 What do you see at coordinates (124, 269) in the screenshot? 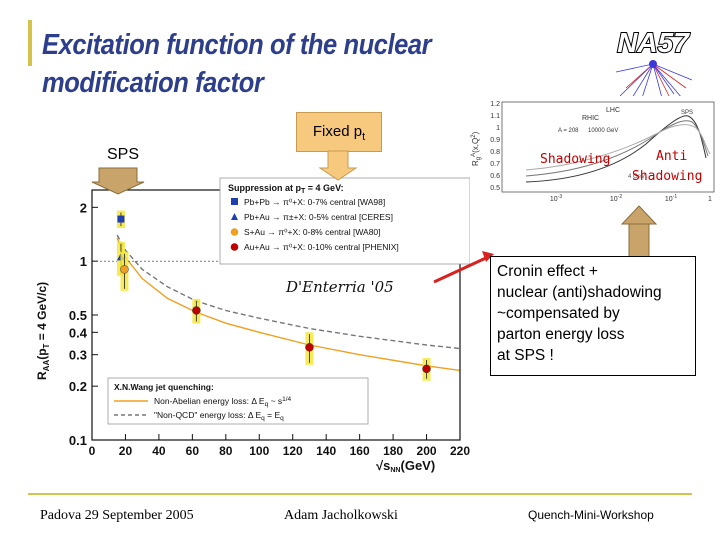
I see `point-wa80` at bounding box center [124, 269].